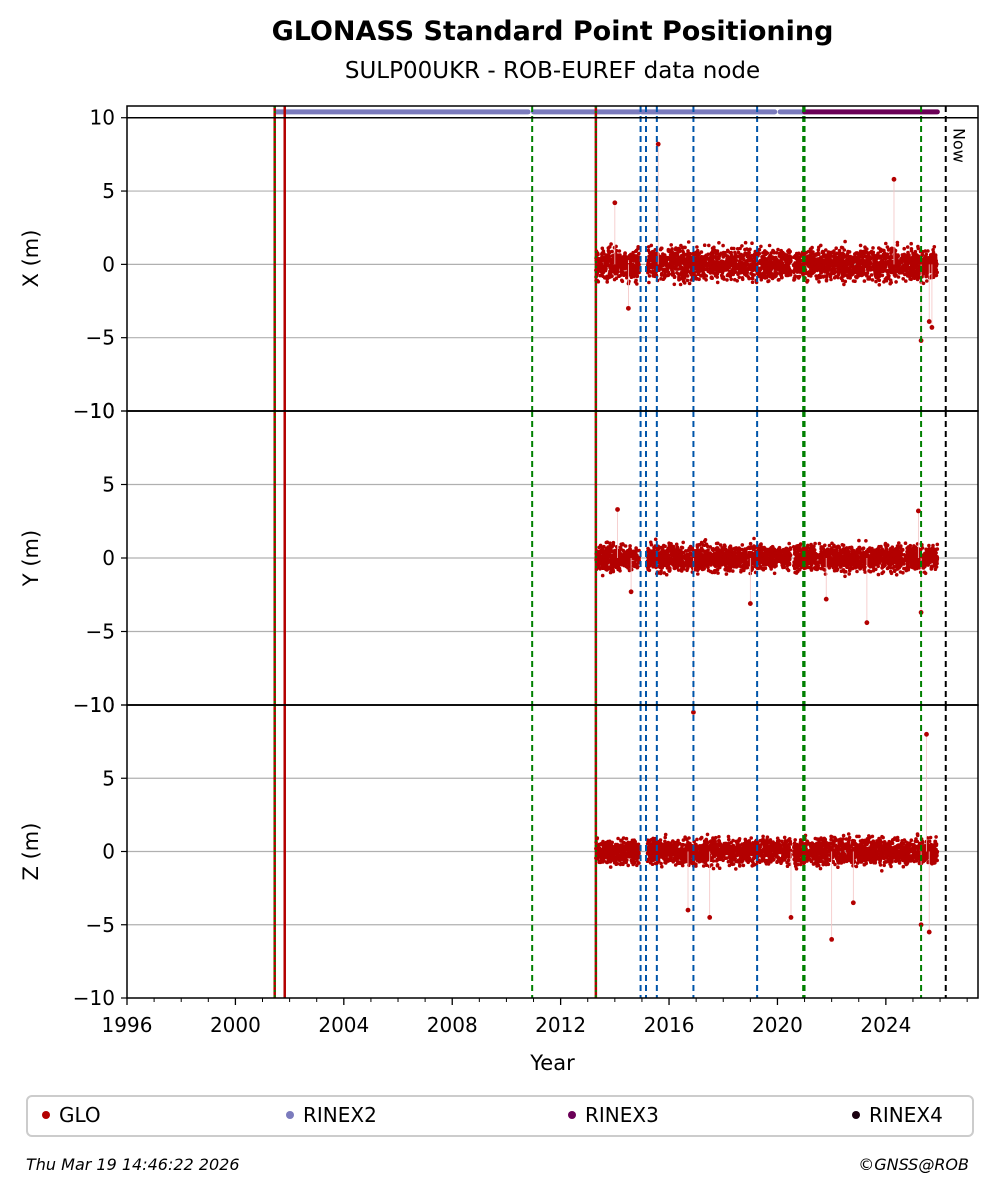 Image resolution: width=997 pixels, height=1194 pixels. Describe the element at coordinates (108, 191) in the screenshot. I see `y-tick-label: 5` at that location.